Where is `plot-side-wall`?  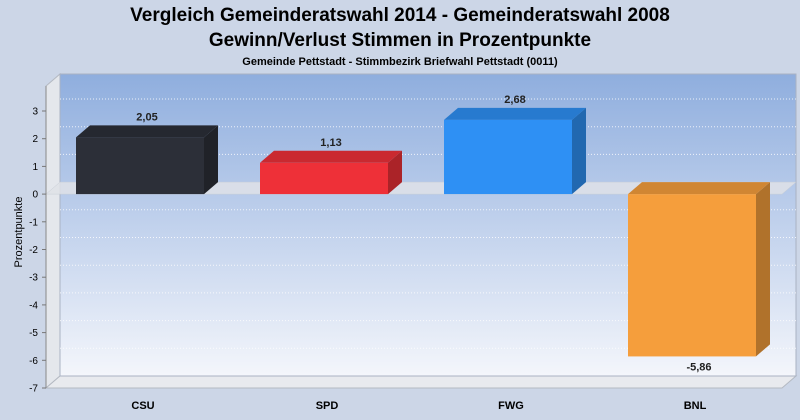 plot-side-wall is located at coordinates (53, 231).